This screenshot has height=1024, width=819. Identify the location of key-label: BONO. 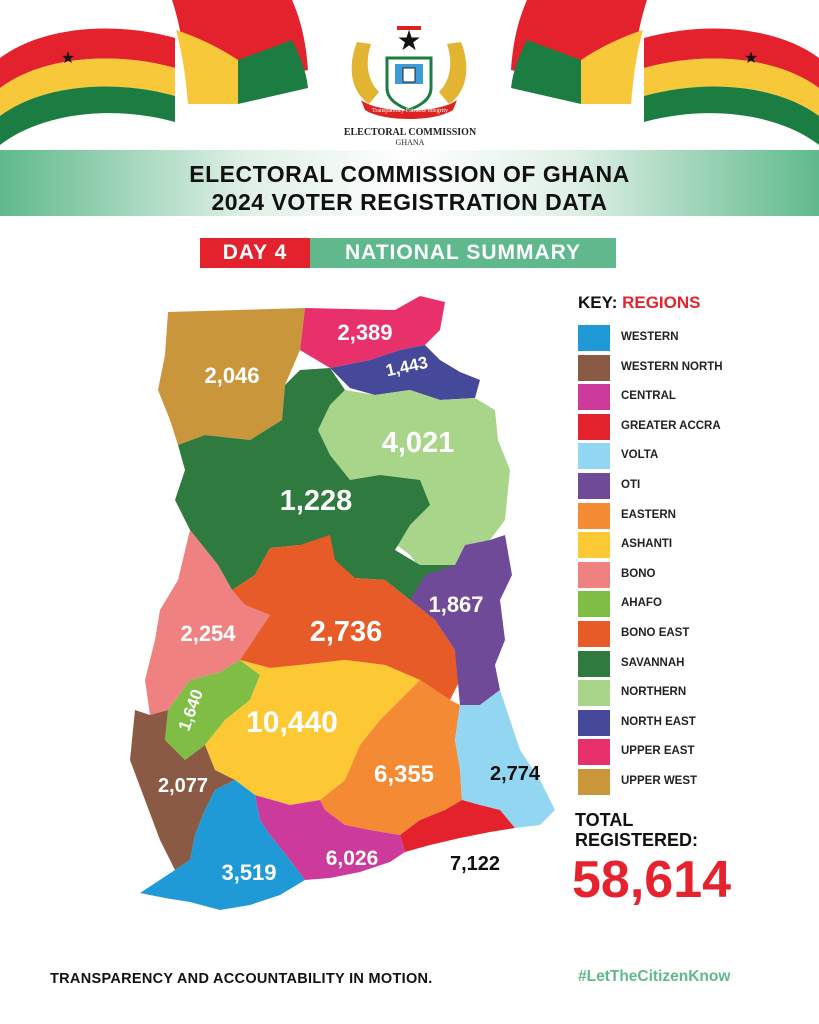
(638, 573).